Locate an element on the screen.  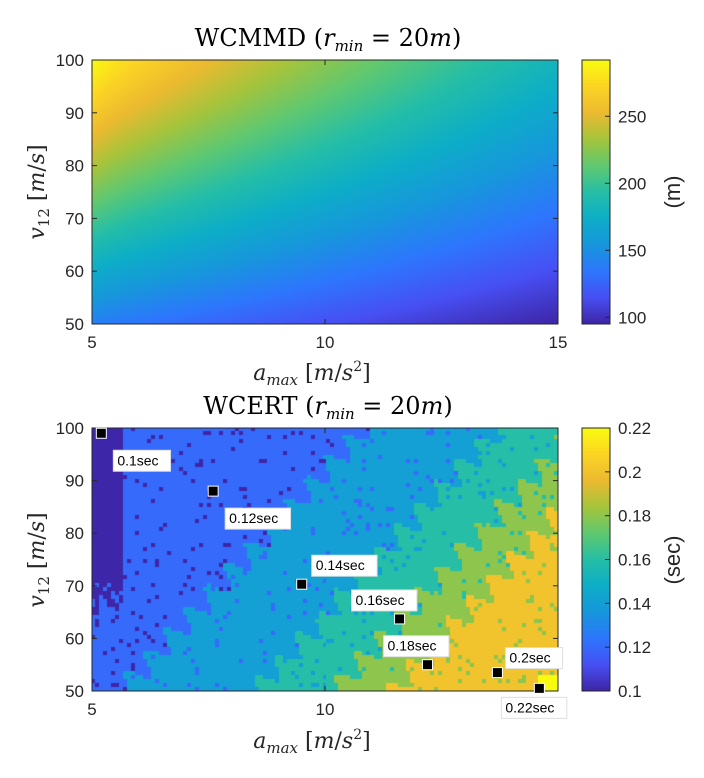
colorbar-top is located at coordinates (596, 192).